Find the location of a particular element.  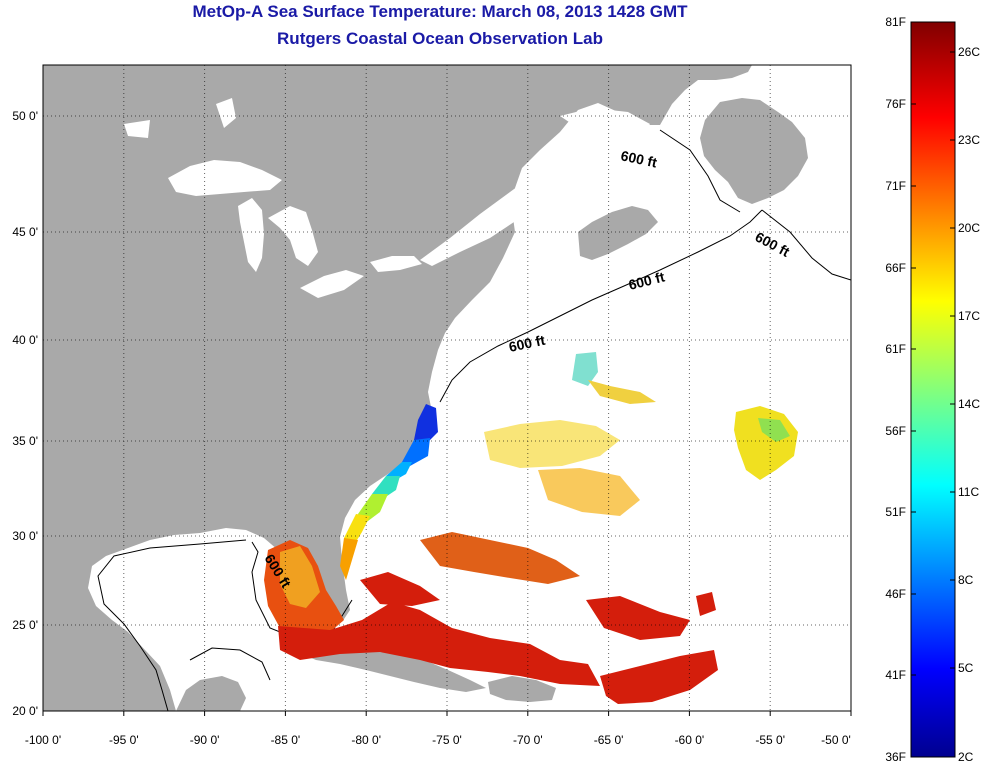

y-tick-label: 35 0' is located at coordinates (25, 441).